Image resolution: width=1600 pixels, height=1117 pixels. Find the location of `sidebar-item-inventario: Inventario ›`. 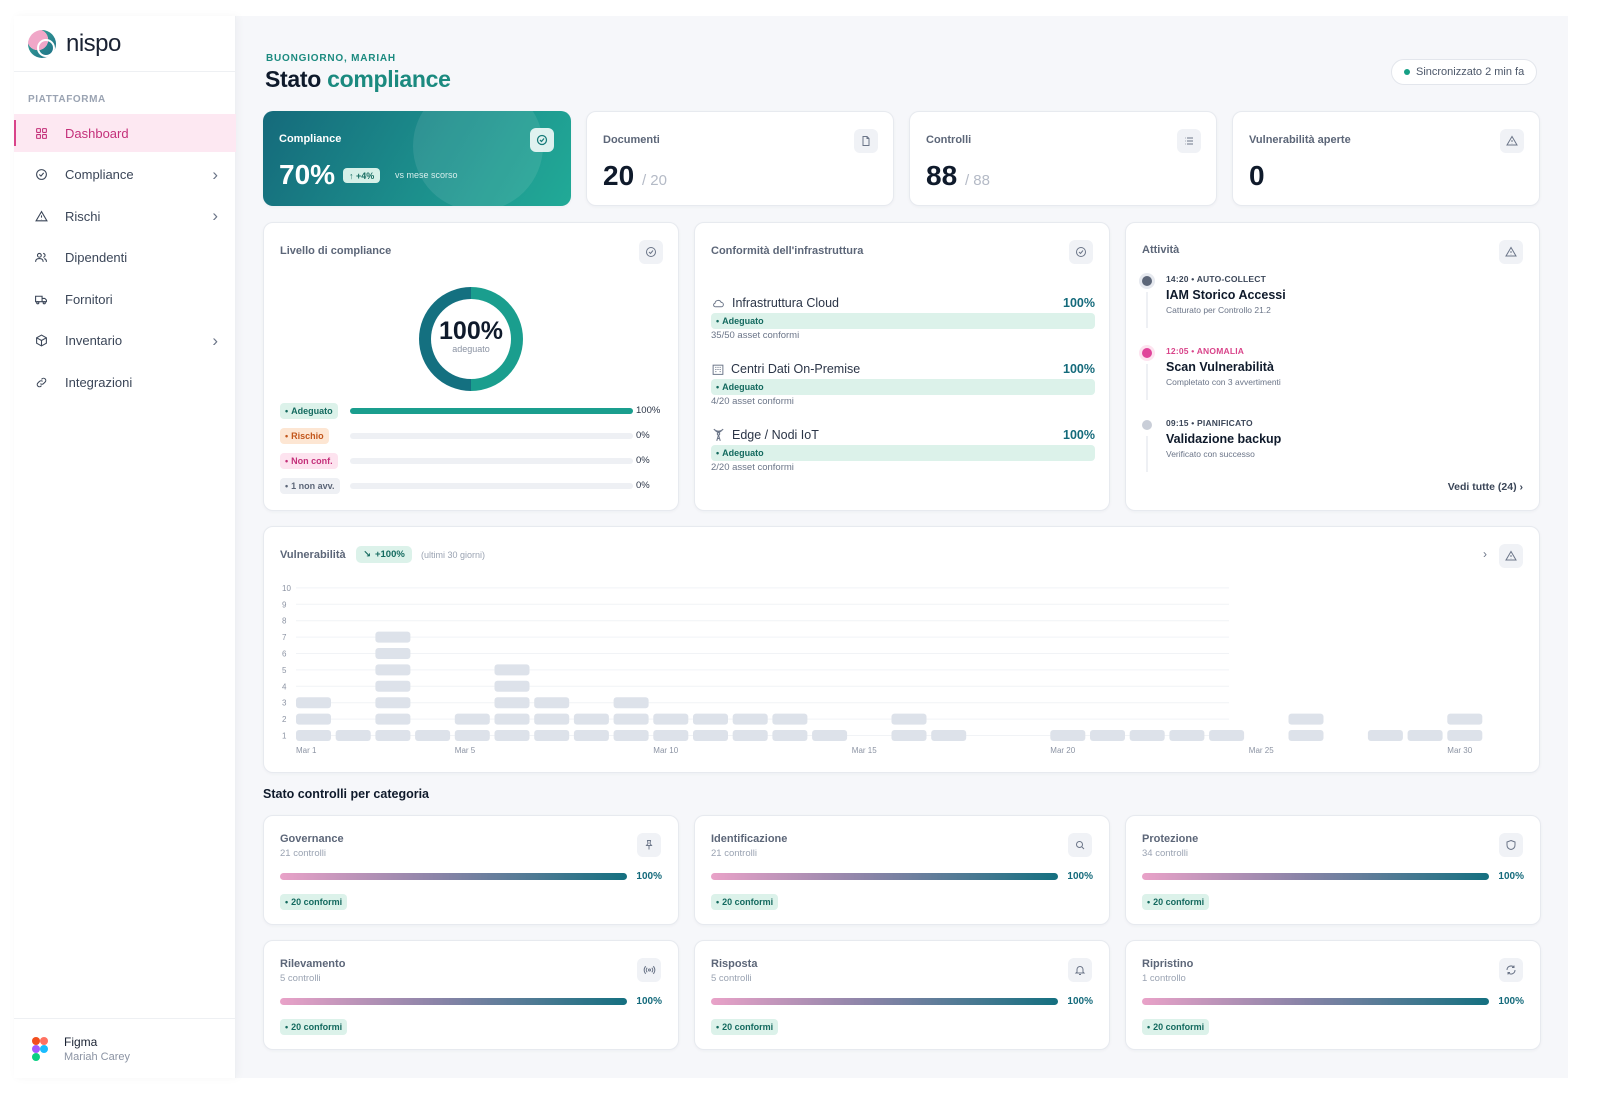

sidebar-item-inventario: Inventario › is located at coordinates (125, 341).